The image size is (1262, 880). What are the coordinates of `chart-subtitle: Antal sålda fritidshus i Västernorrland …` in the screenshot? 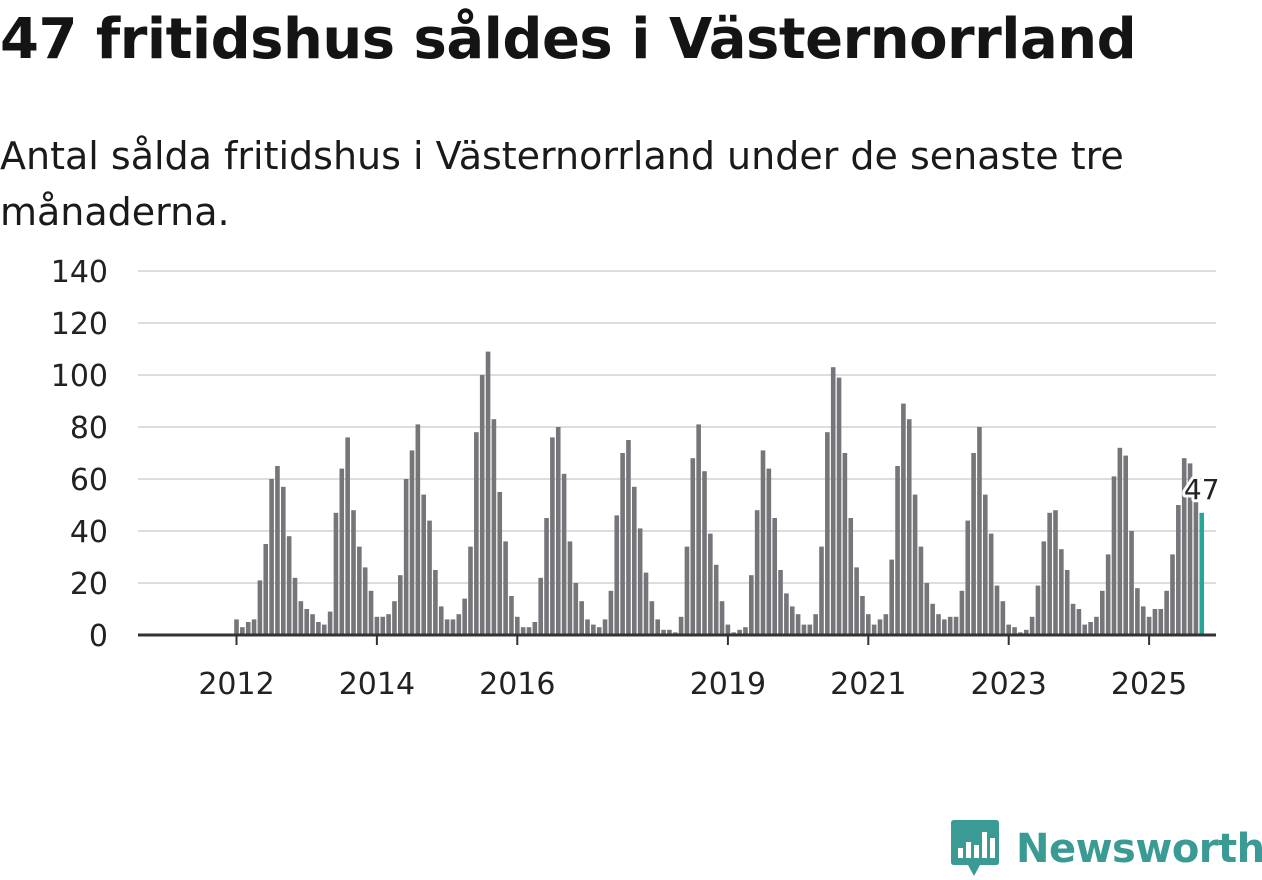 It's located at (562, 184).